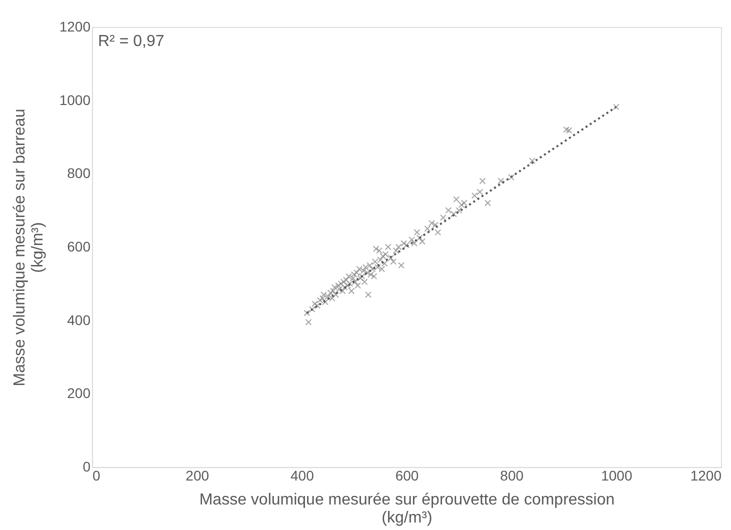 This screenshot has height=530, width=731. I want to click on x-tick-label: 1000, so click(616, 476).